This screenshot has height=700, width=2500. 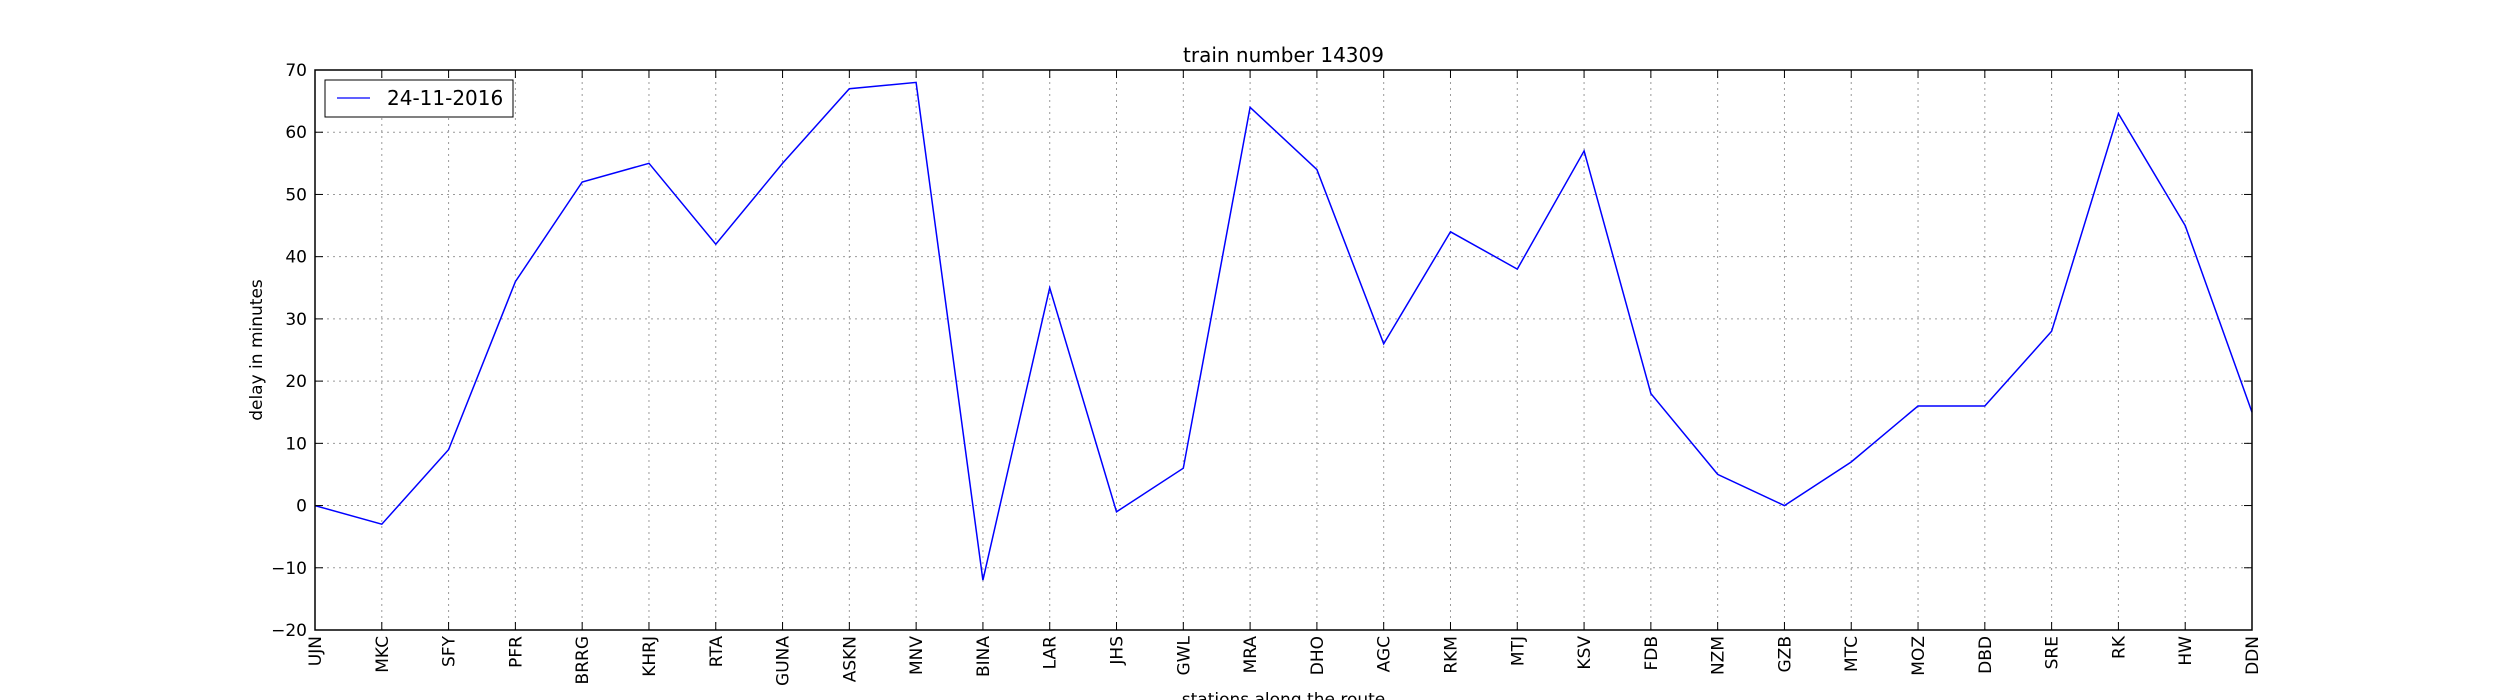 I want to click on x-tick-label: UJN, so click(x=316, y=651).